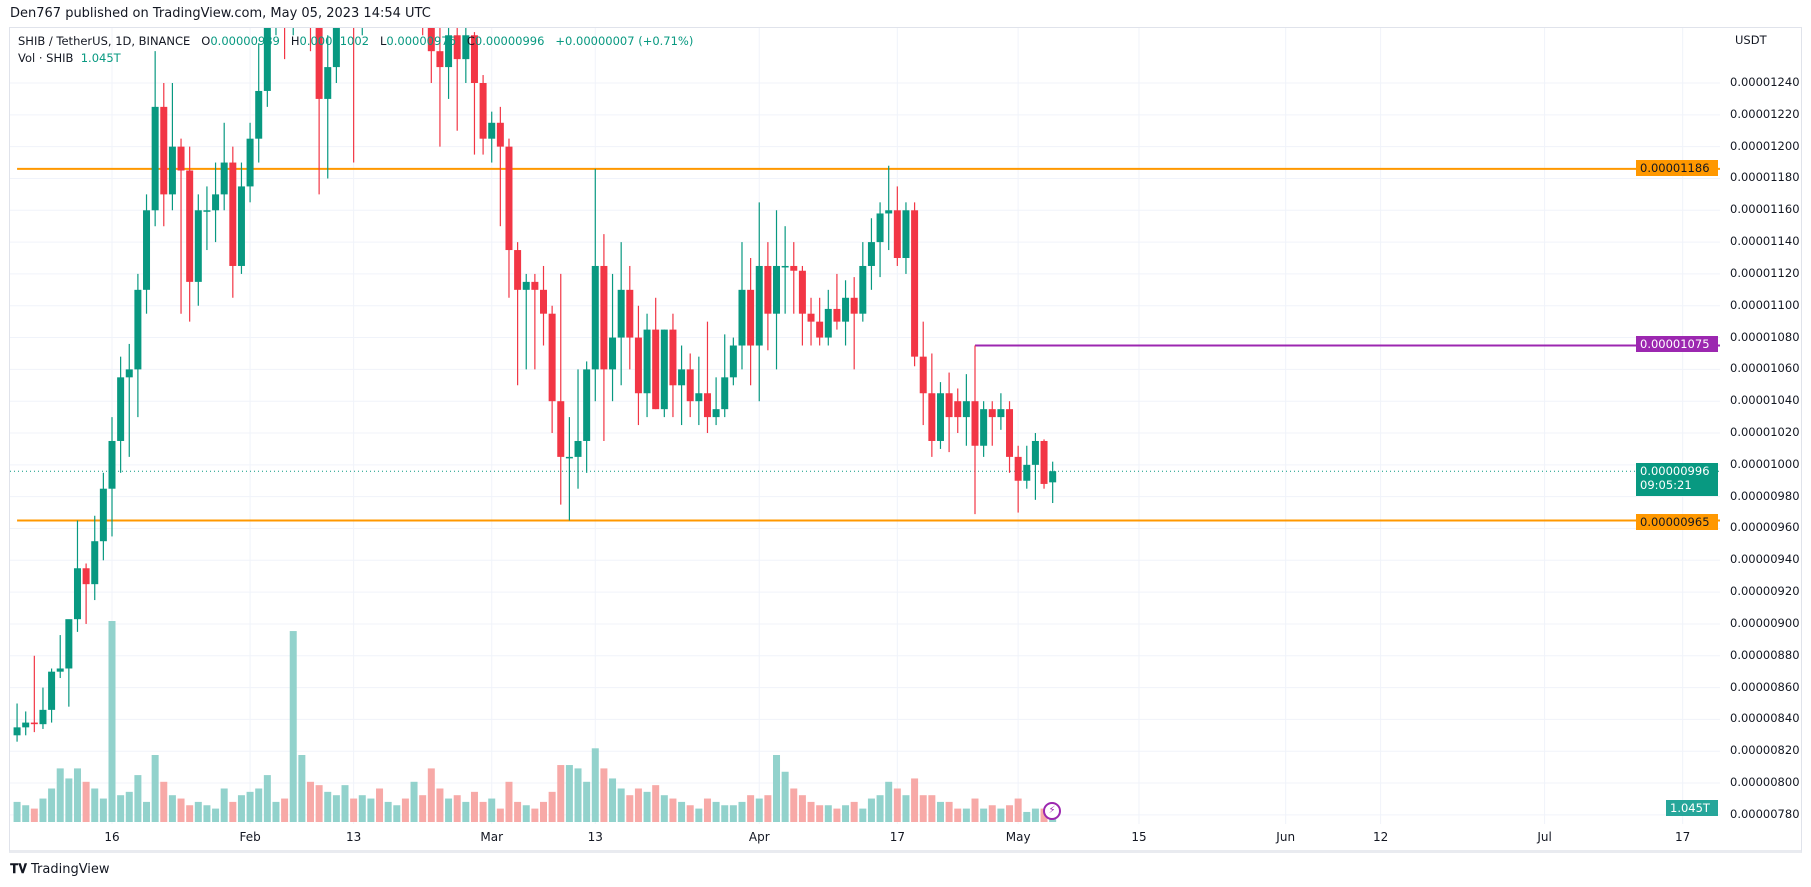 This screenshot has width=1811, height=887. What do you see at coordinates (1677, 168) in the screenshot?
I see `resistance-price-label: 0.00001186` at bounding box center [1677, 168].